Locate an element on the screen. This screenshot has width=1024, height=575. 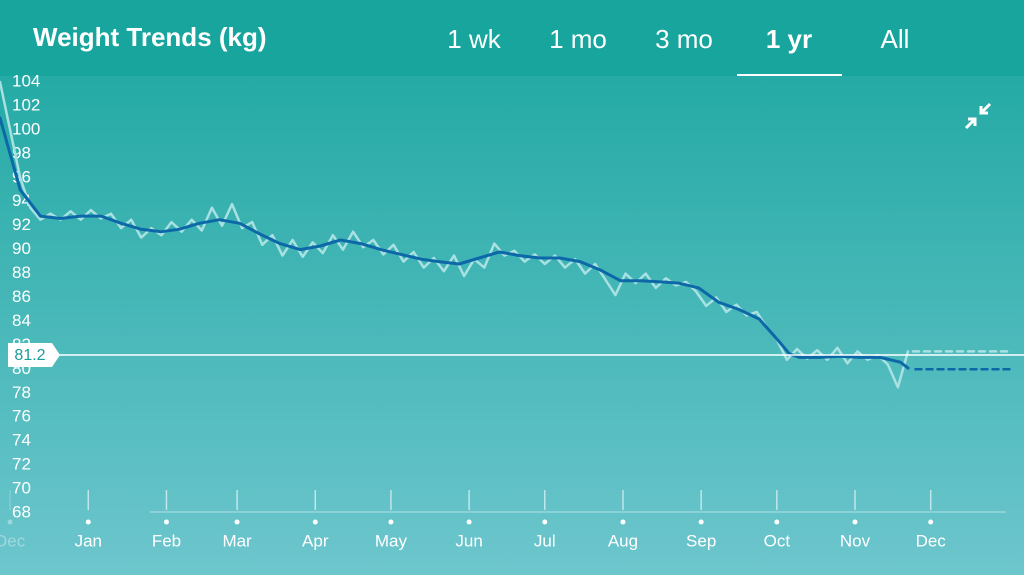
y-tick-label: 84 is located at coordinates (21, 320).